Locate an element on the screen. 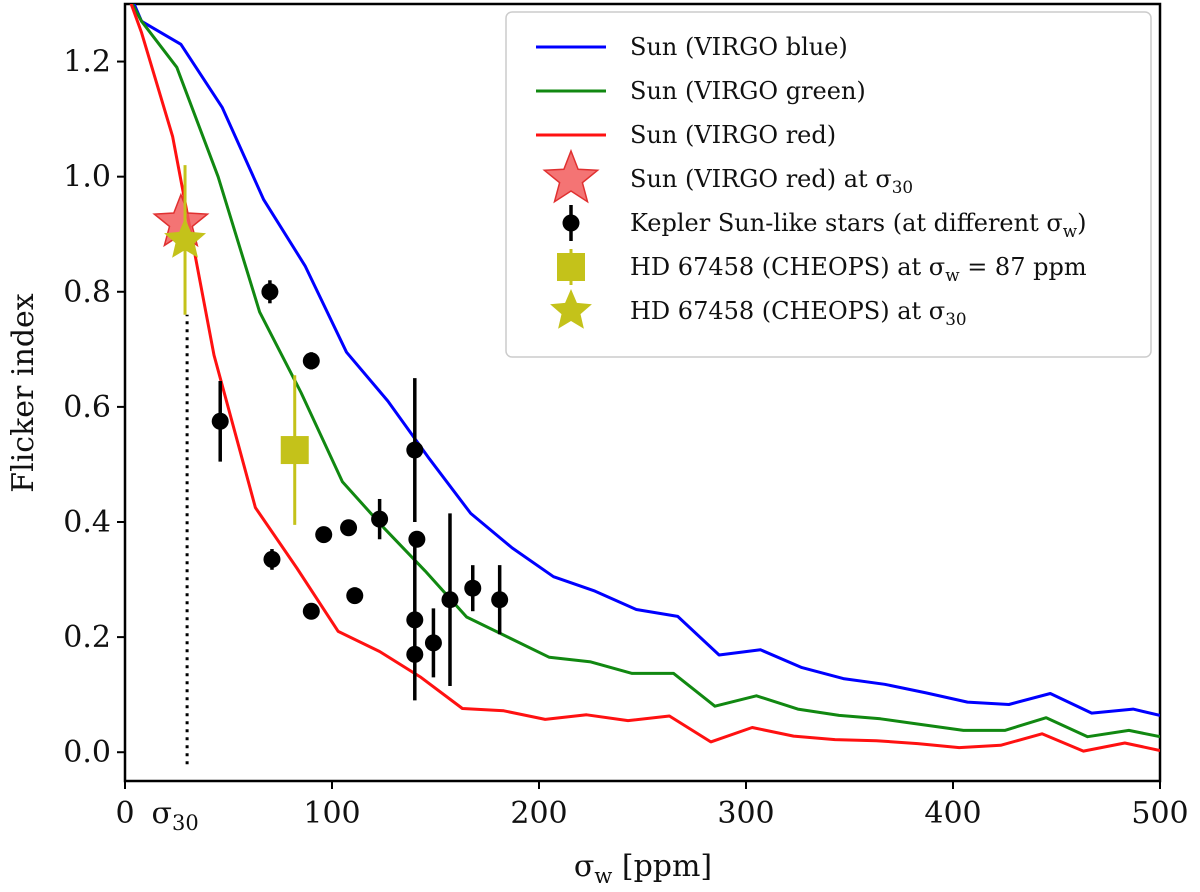  x-tick-label-200: 200 is located at coordinates (538, 813).